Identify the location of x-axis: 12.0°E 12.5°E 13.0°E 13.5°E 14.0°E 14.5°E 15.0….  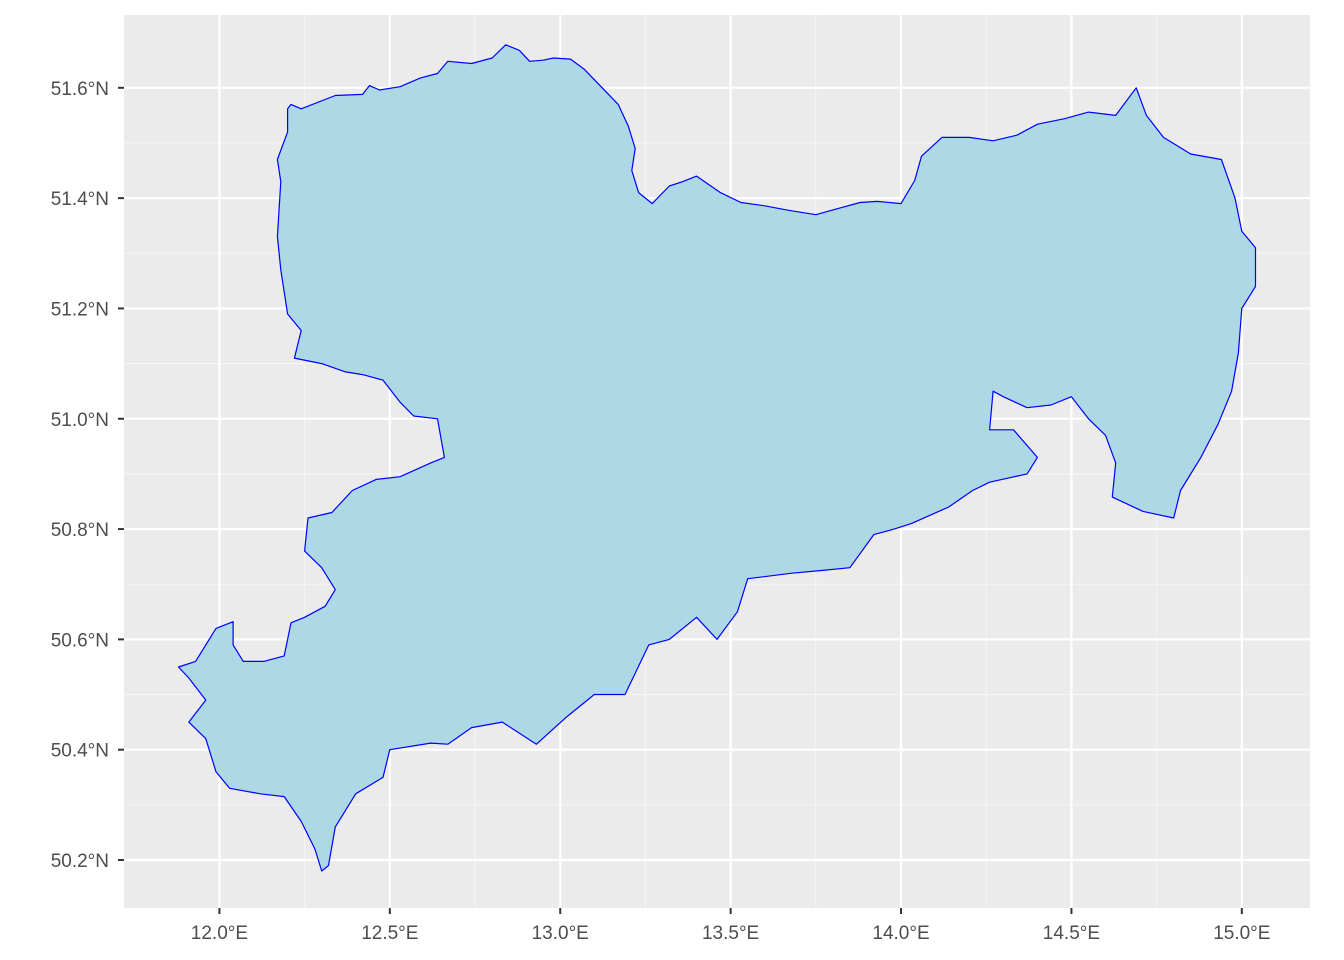
(730, 926).